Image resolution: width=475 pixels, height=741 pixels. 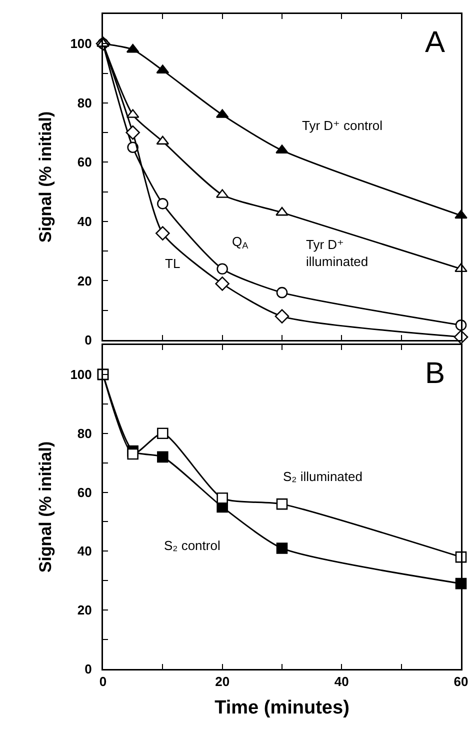 What do you see at coordinates (435, 42) in the screenshot?
I see `annotation: A` at bounding box center [435, 42].